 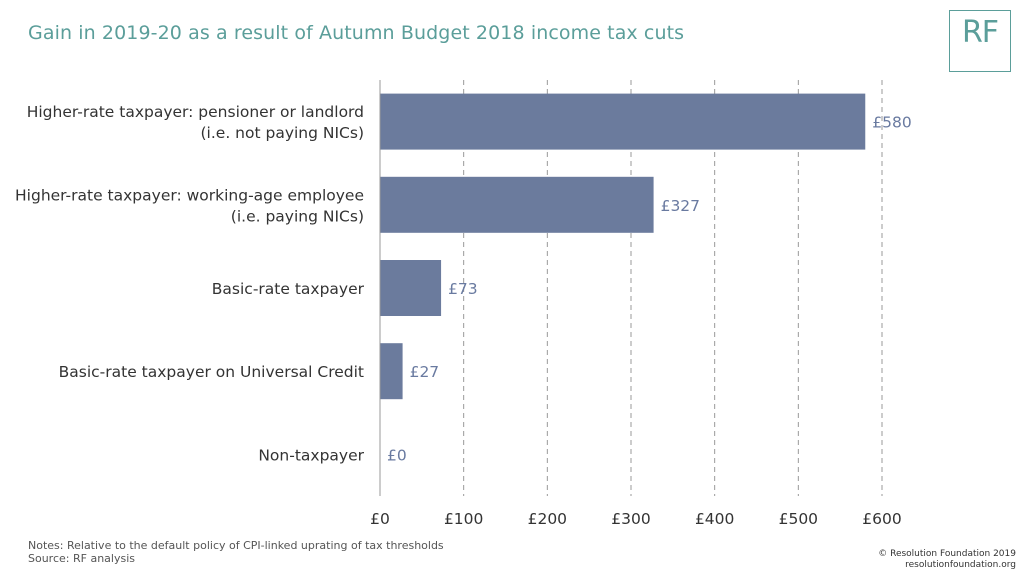 I want to click on value-label: £580, so click(x=891, y=123).